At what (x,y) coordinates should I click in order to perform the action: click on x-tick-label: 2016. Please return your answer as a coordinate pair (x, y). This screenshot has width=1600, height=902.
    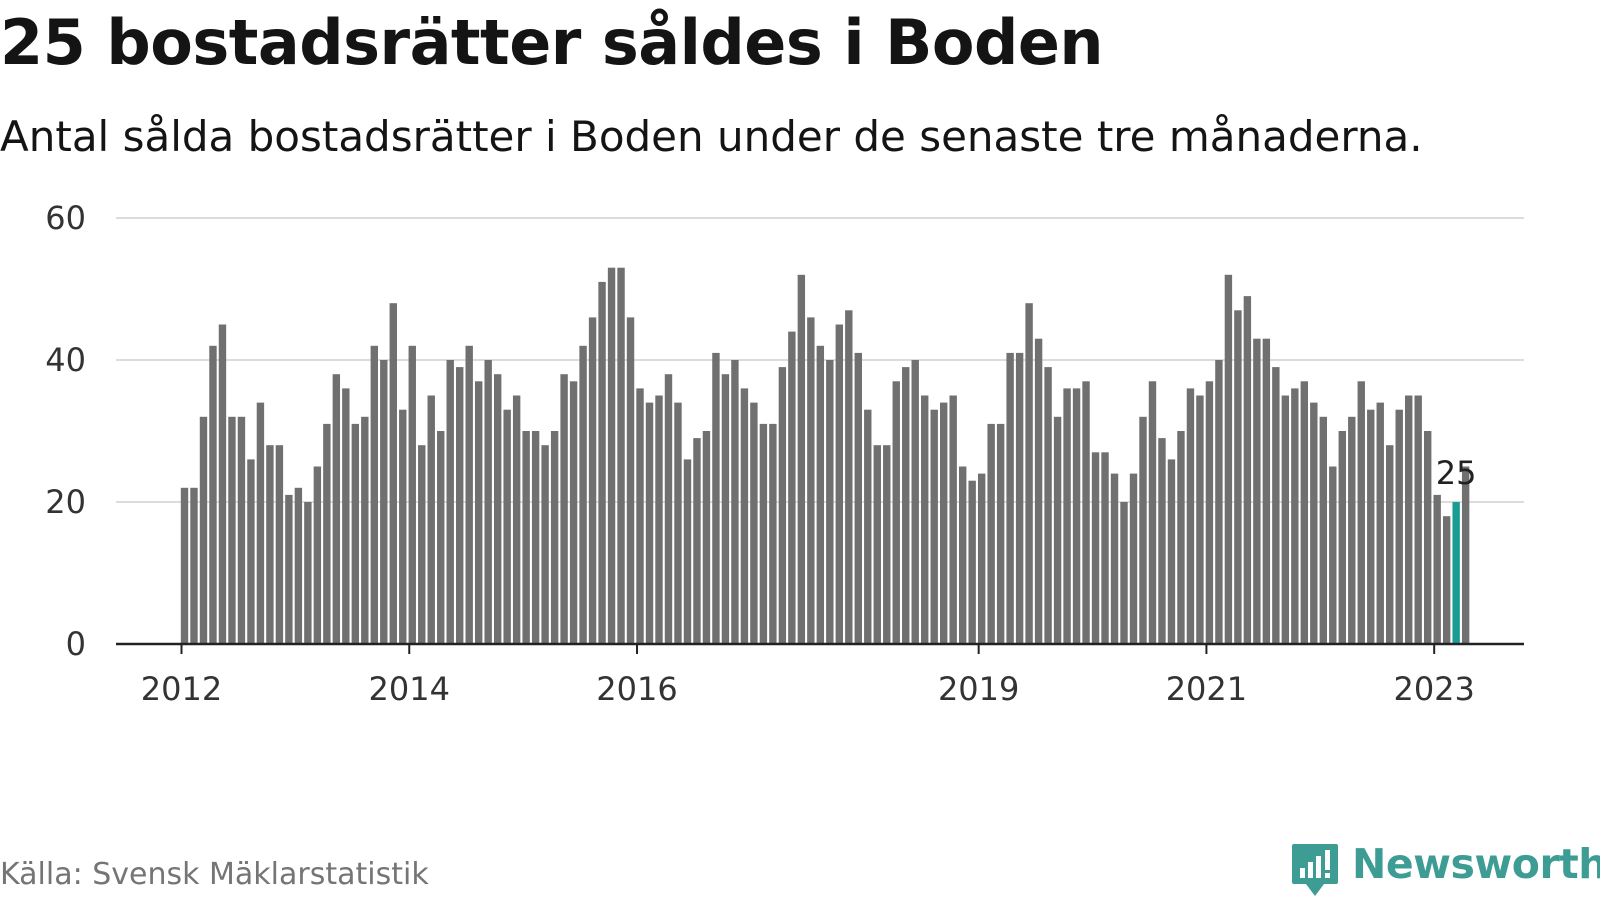
    Looking at the image, I should click on (636, 689).